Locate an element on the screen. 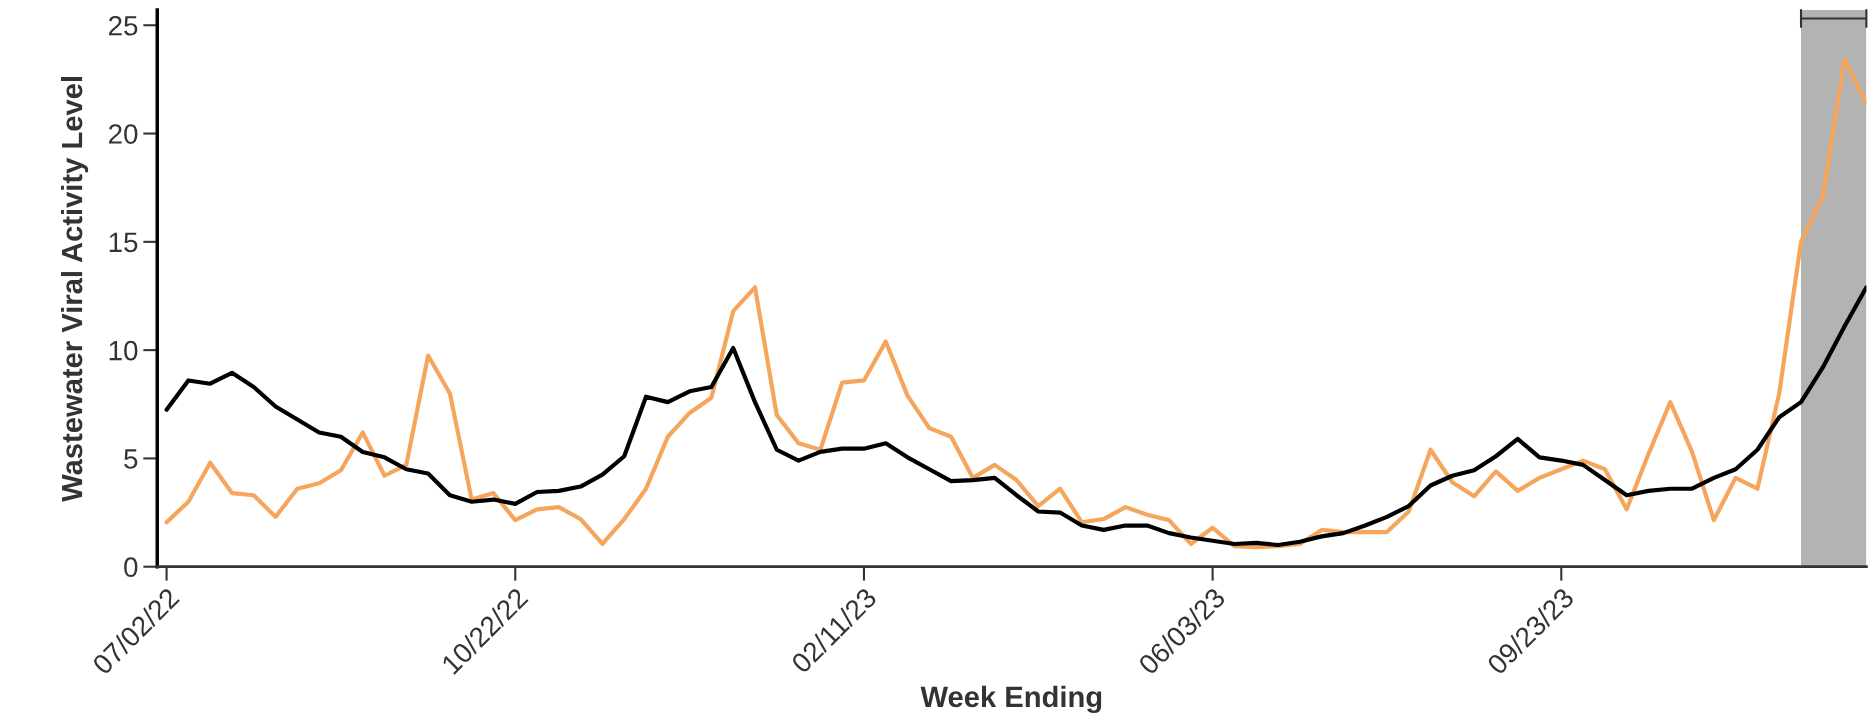 The image size is (1872, 721). y-tick-label: 20 is located at coordinates (123, 134).